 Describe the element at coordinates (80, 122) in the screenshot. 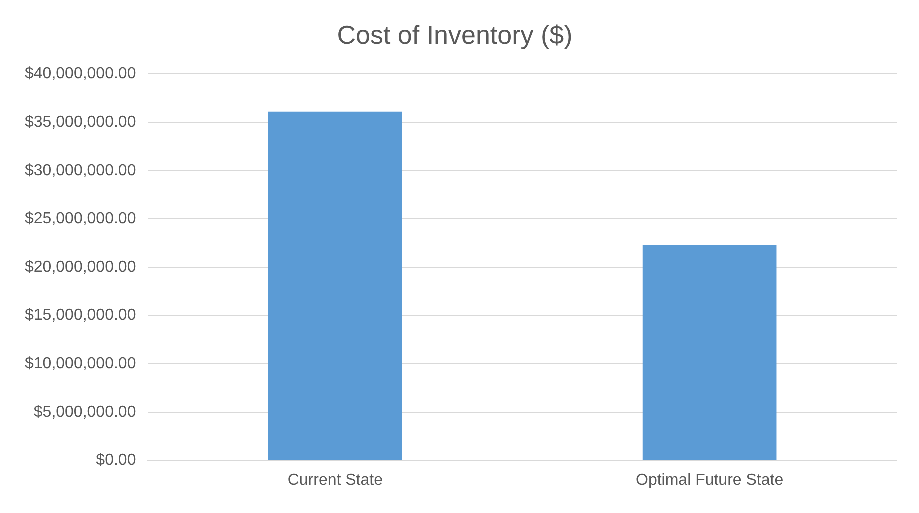

I see `y-tick-label: $35,000,000.00` at that location.